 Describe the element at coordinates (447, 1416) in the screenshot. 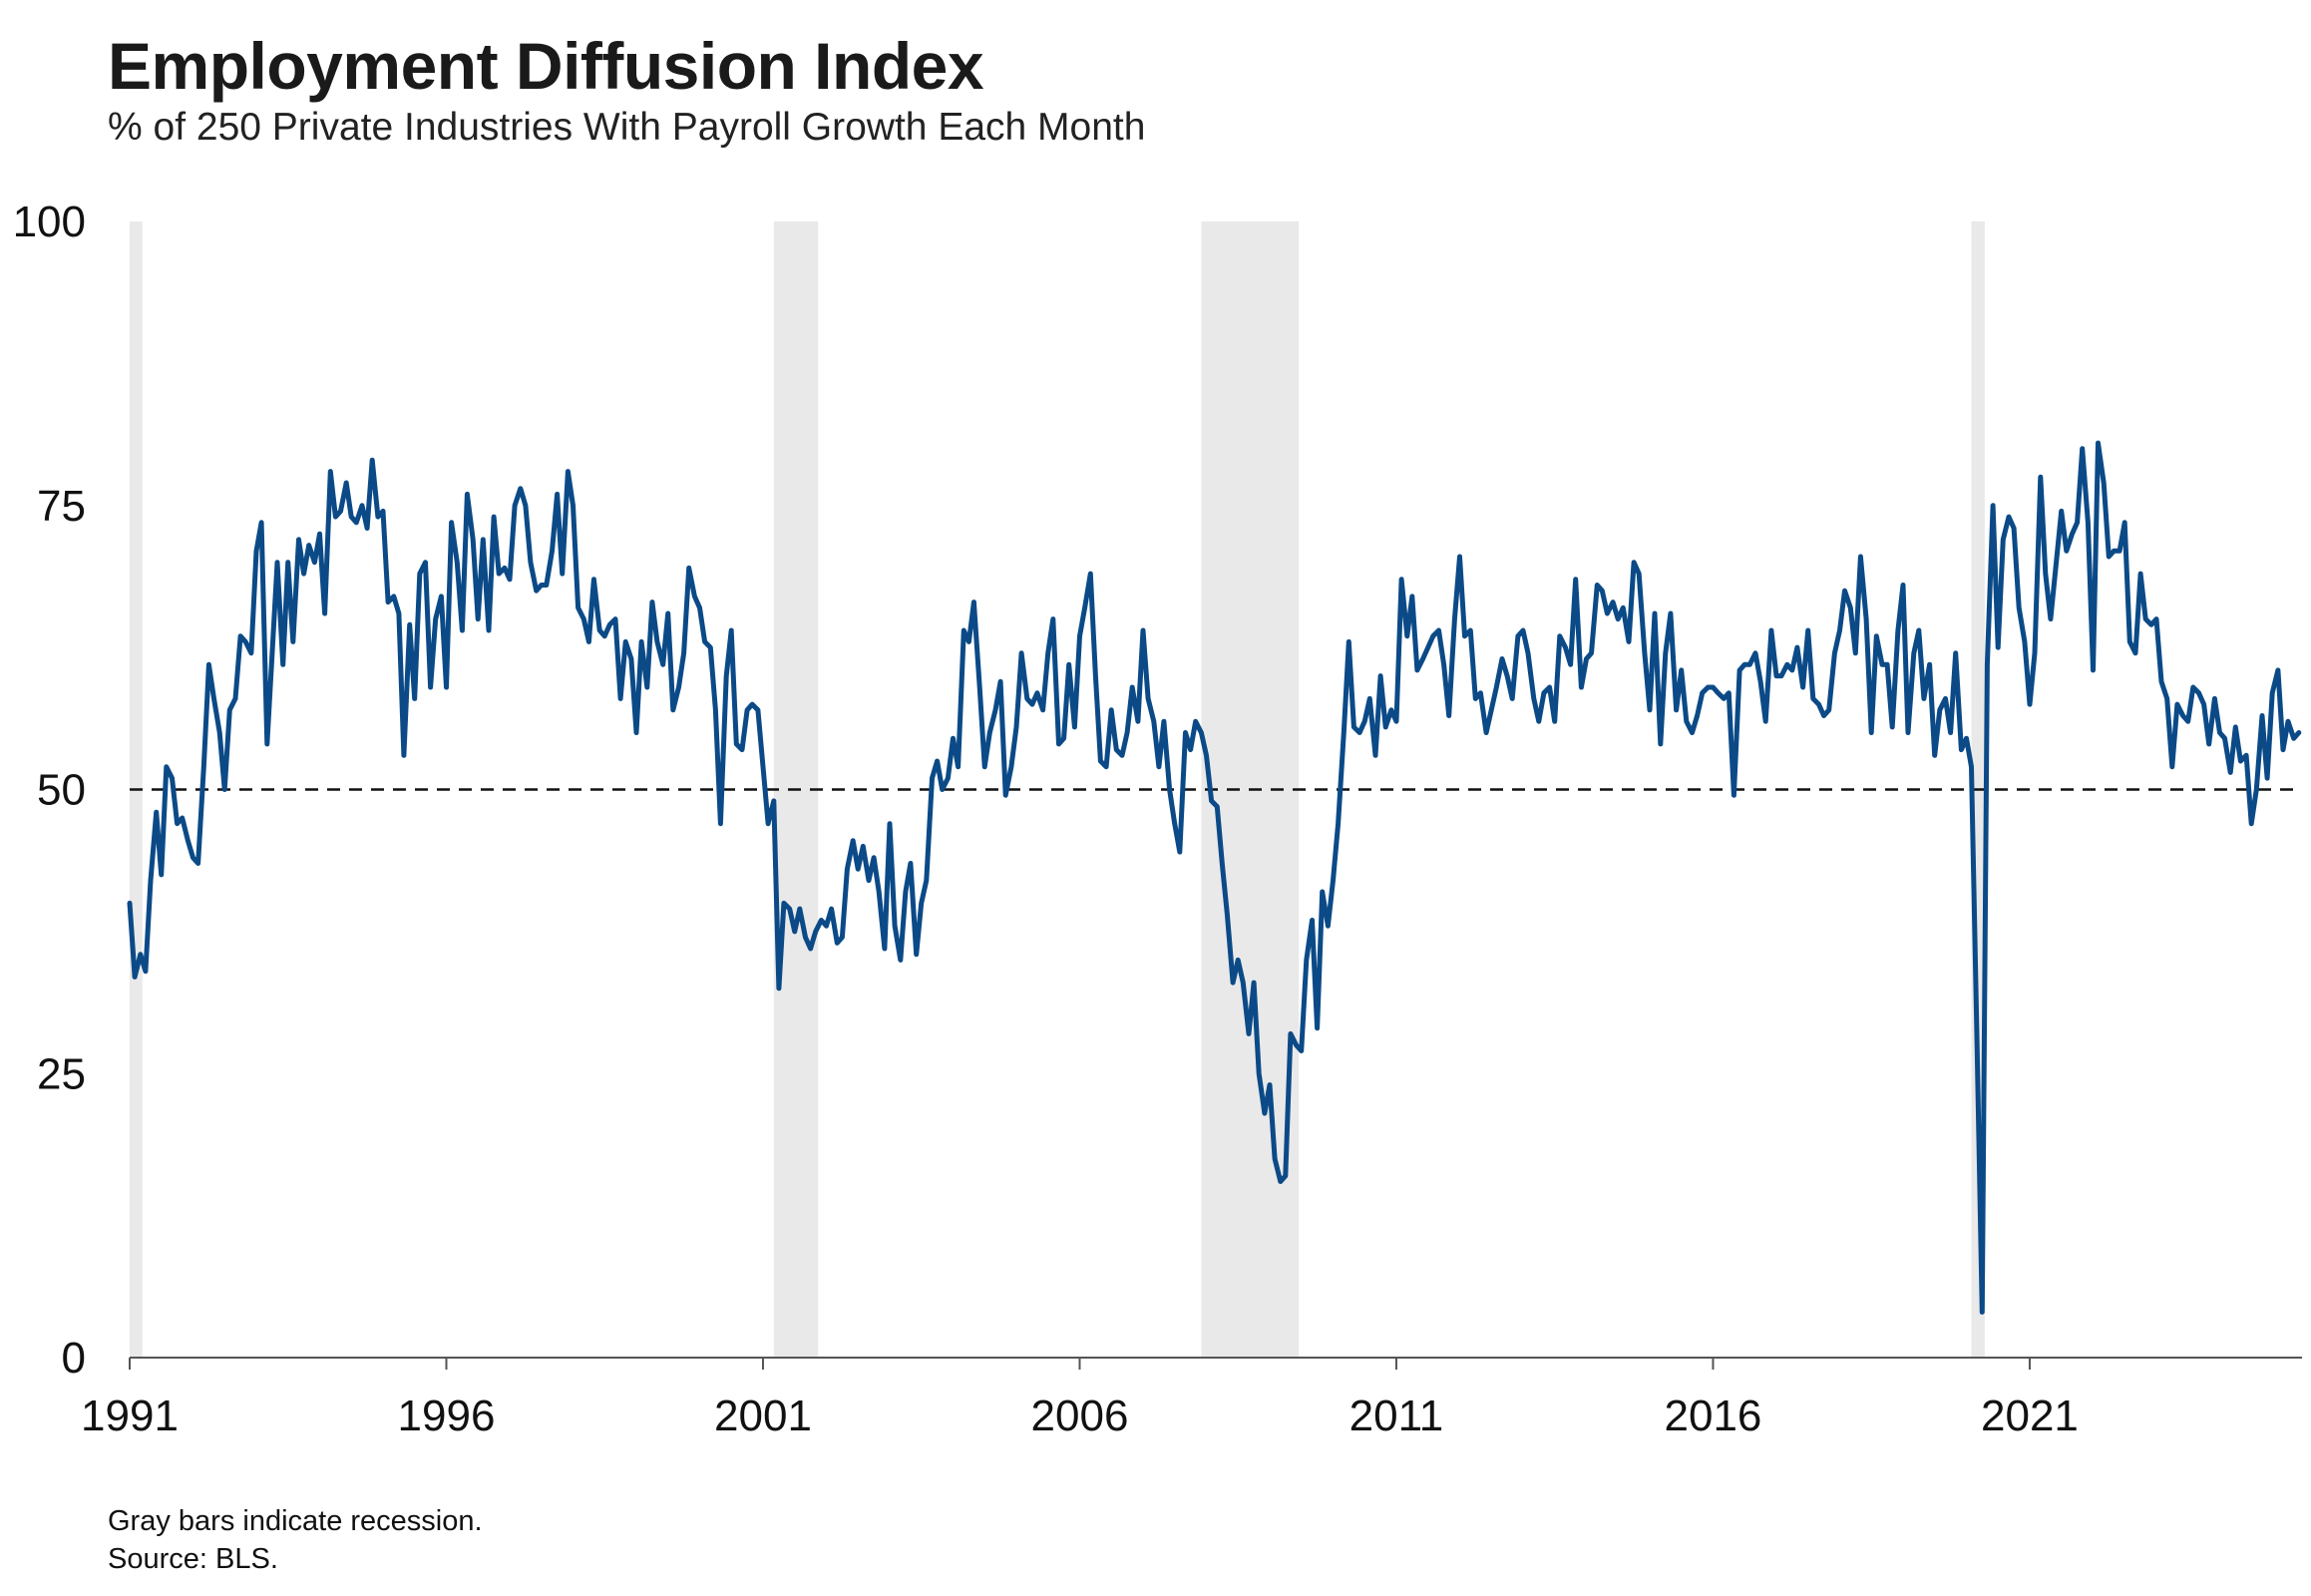

I see `x-tick-label-1996: 1996` at that location.